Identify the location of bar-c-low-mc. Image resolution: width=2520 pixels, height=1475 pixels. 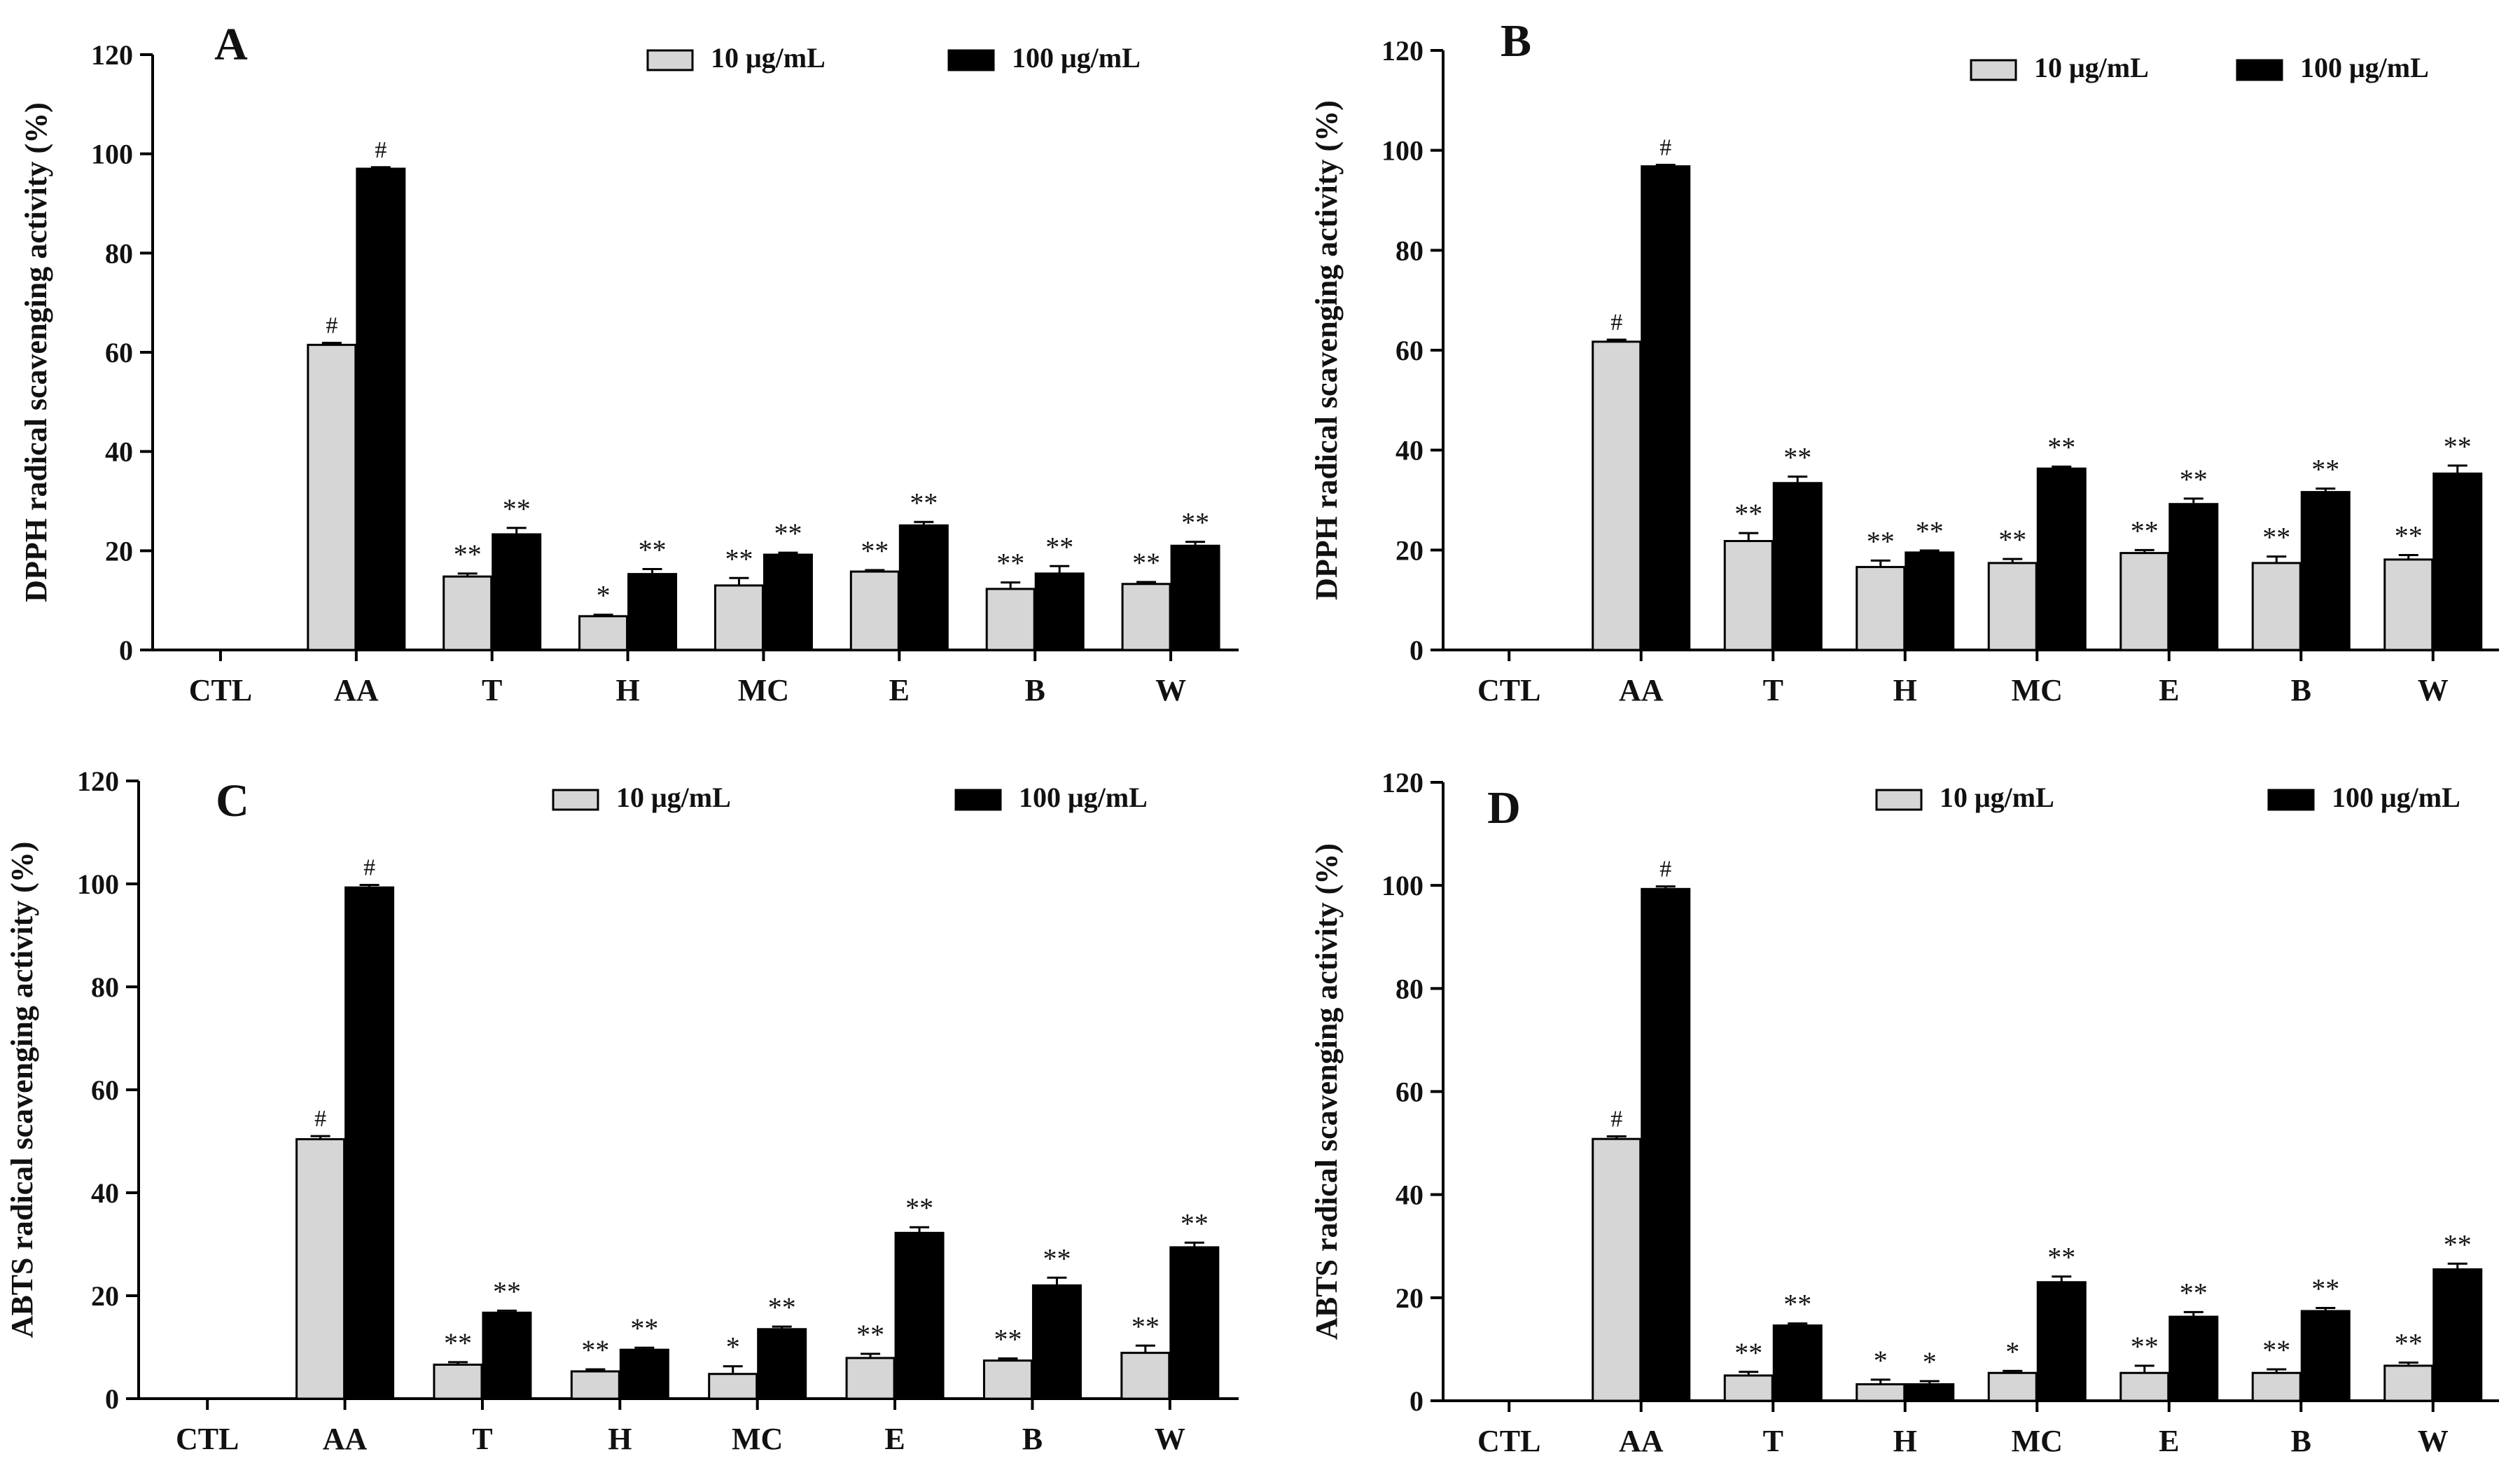
(733, 1386).